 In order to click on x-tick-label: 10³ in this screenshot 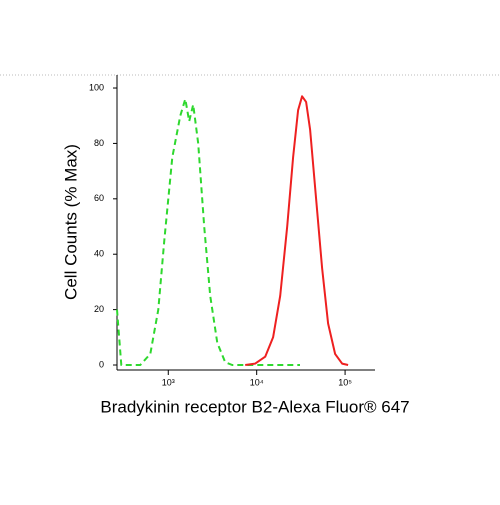, I will do `click(168, 382)`.